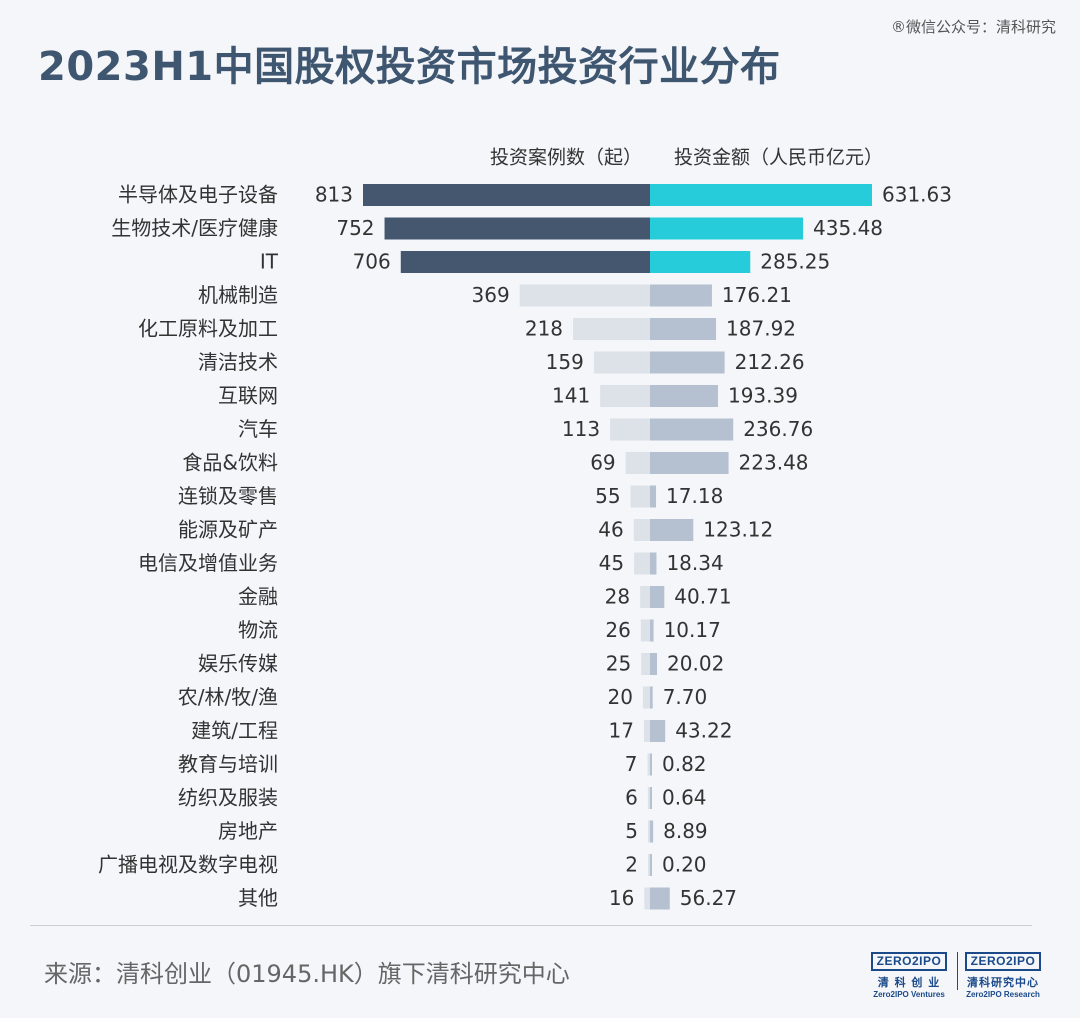 The height and width of the screenshot is (1018, 1080). What do you see at coordinates (1003, 994) in the screenshot?
I see `logo-en: Zero2IPO Research` at bounding box center [1003, 994].